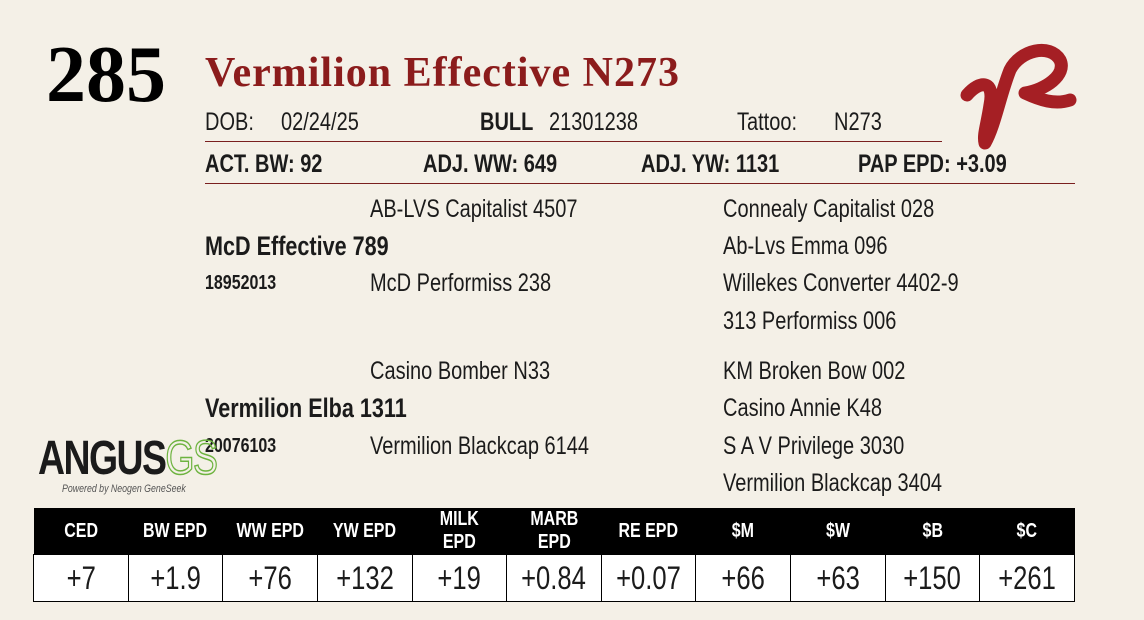 This screenshot has height=620, width=1144. Describe the element at coordinates (507, 122) in the screenshot. I see `info-label: BULL` at that location.